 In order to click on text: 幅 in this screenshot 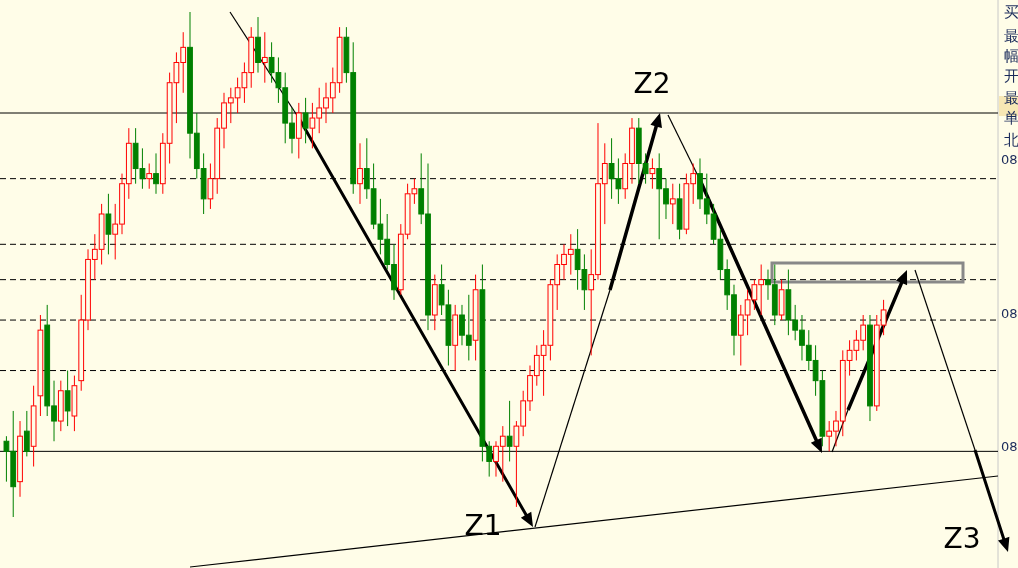, I will do `click(1011, 56)`.